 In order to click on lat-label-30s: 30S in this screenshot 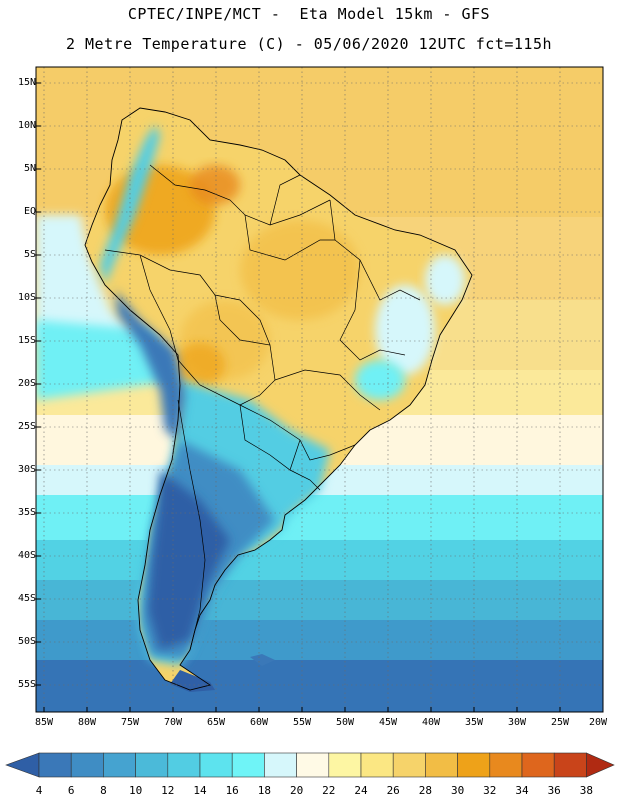, I will do `click(26, 469)`.